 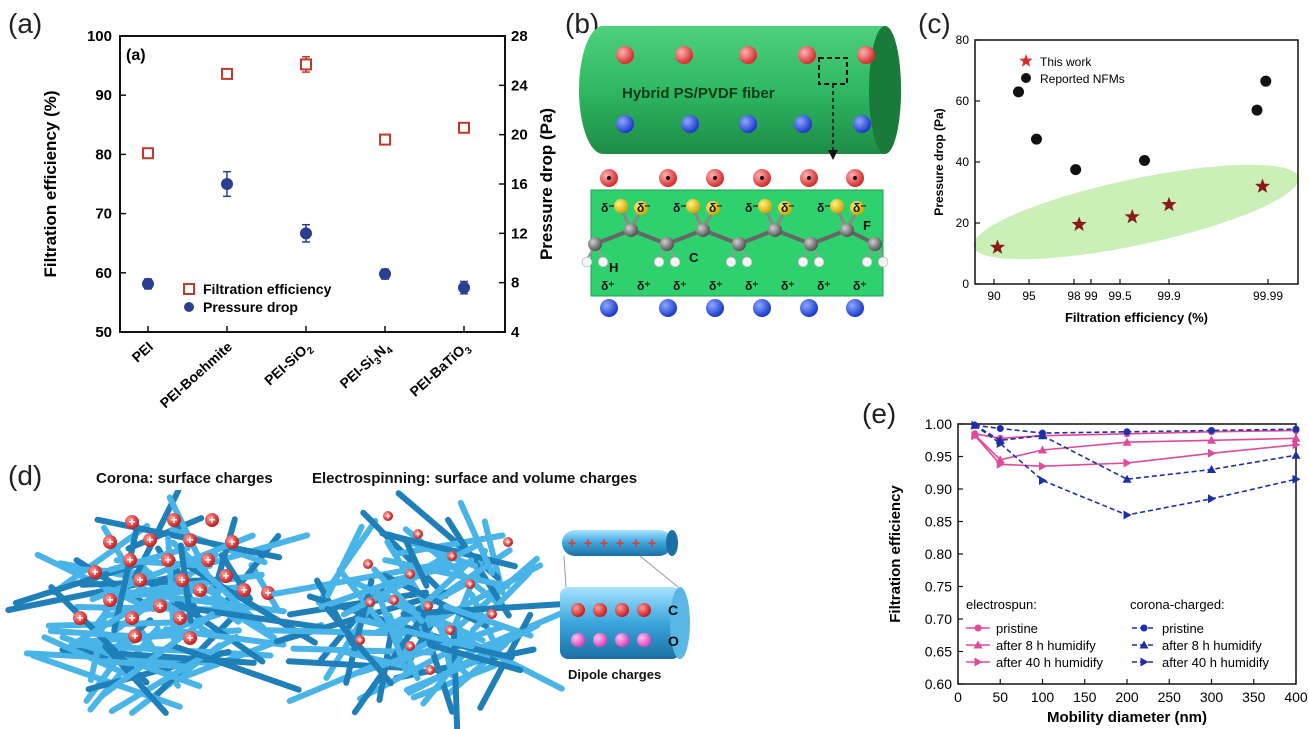 I want to click on dipole-o-label: O, so click(x=673, y=641).